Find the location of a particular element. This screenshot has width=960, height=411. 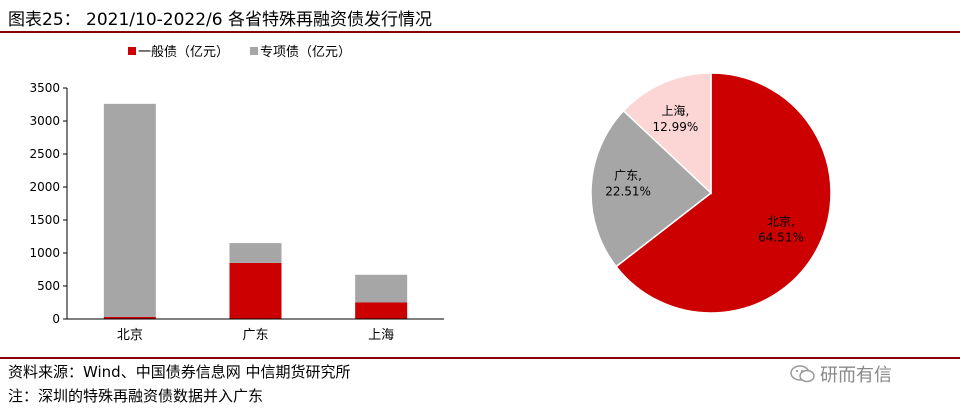

footnote: 注：深圳的特殊再融资债数据并入广东 is located at coordinates (136, 396).